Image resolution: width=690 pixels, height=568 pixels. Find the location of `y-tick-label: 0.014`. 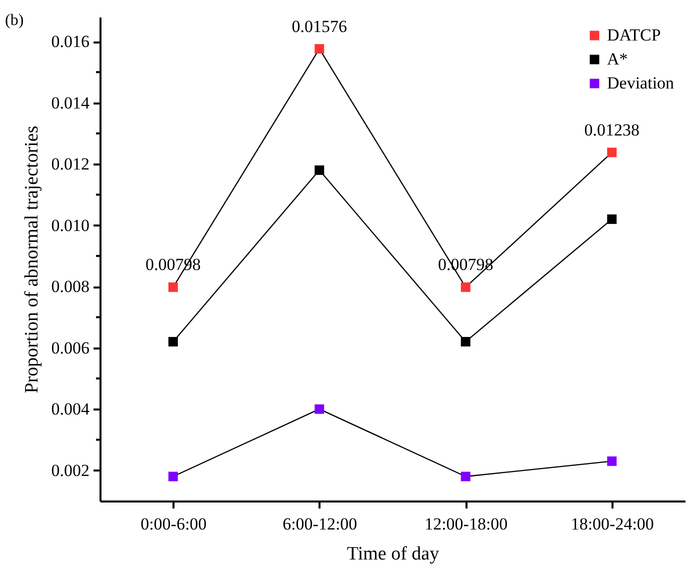

y-tick-label: 0.014 is located at coordinates (70, 102).